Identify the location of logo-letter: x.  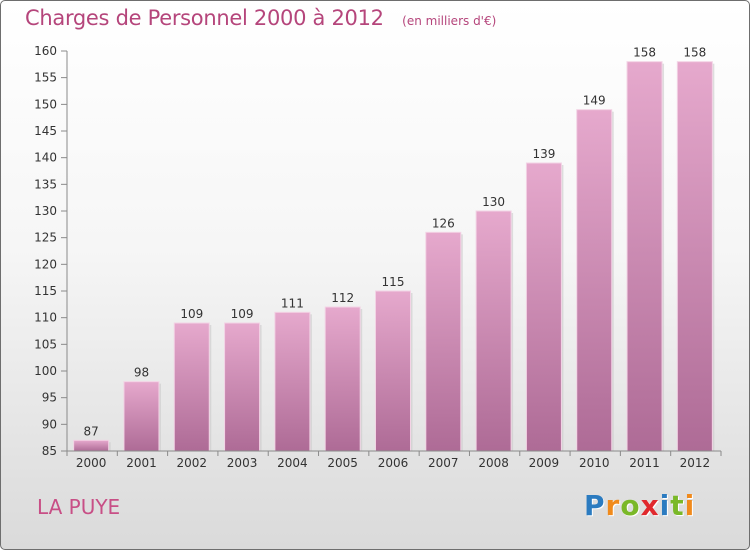
(650, 505).